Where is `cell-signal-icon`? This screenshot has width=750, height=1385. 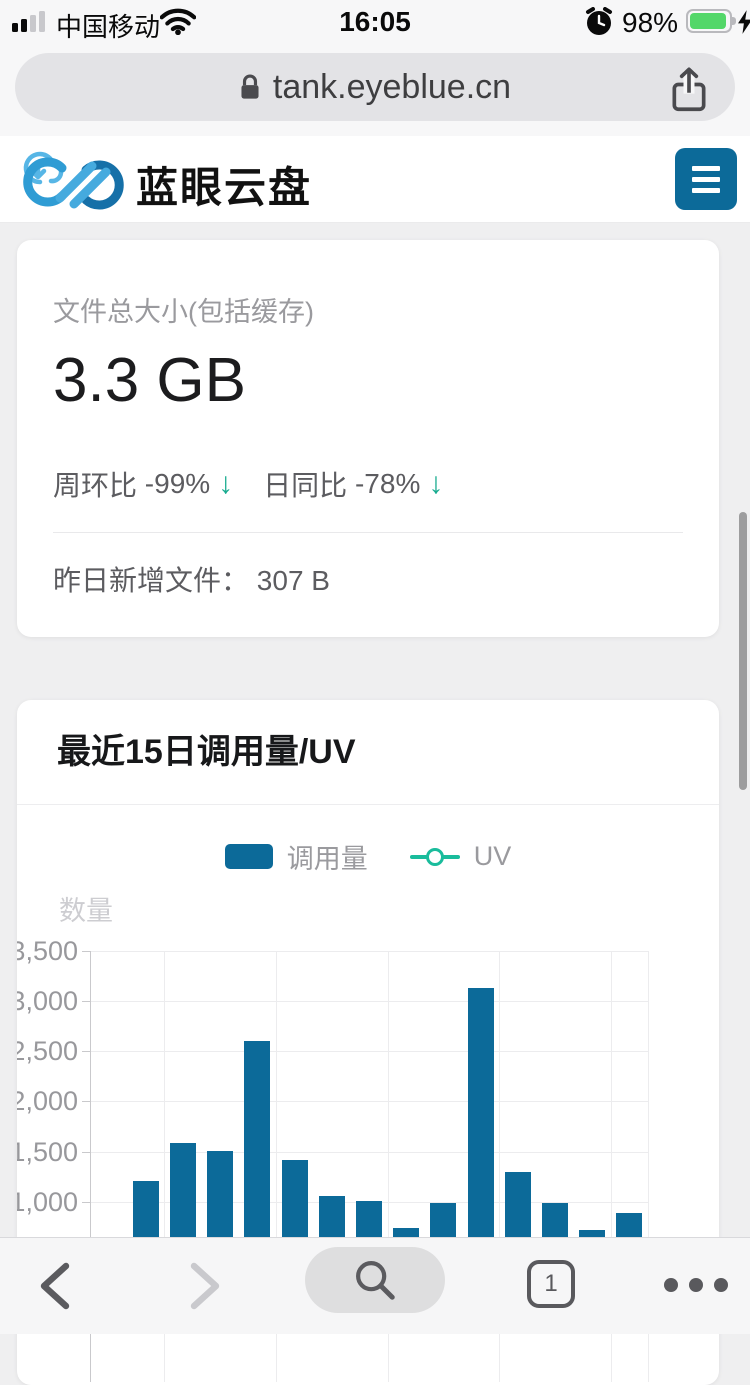
cell-signal-icon is located at coordinates (28, 21).